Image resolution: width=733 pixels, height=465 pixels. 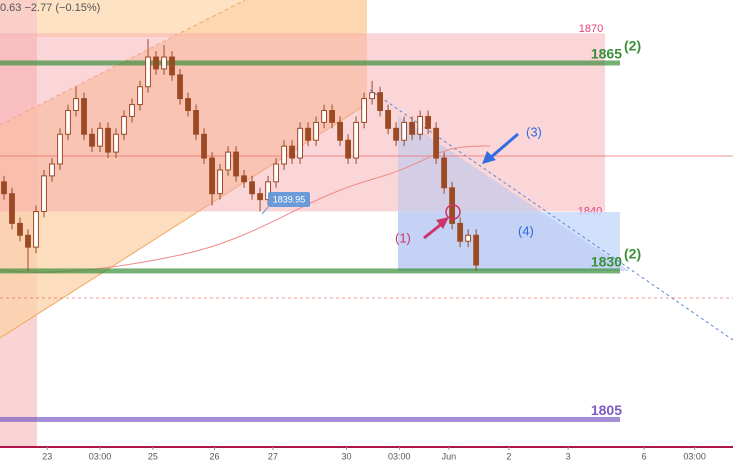 I want to click on x-tick-label: 25, so click(x=153, y=456).